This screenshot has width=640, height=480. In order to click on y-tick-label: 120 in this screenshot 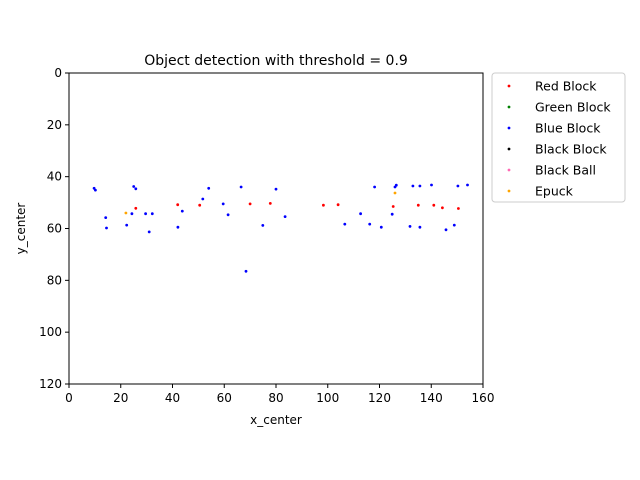, I will do `click(50, 384)`.